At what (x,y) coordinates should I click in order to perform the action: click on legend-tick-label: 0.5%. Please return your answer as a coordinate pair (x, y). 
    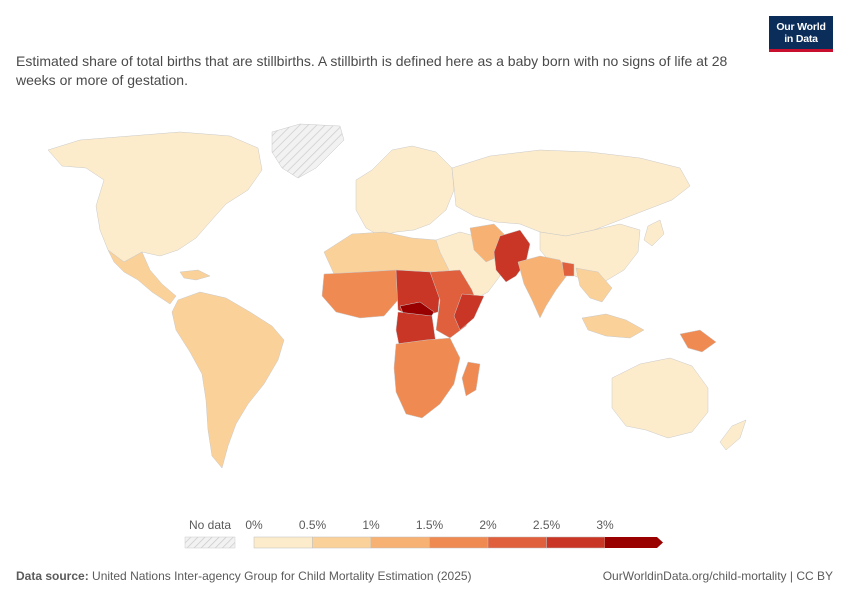
    Looking at the image, I should click on (313, 525).